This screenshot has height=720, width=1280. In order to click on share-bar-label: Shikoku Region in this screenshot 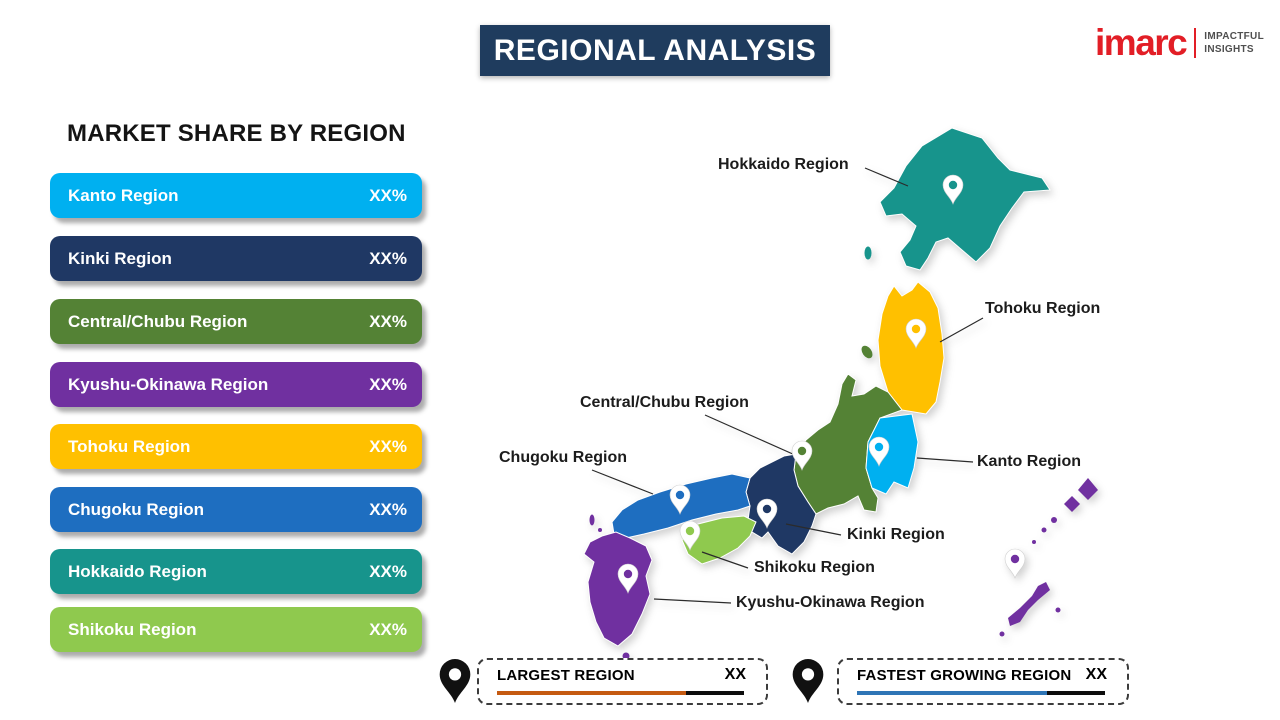, I will do `click(132, 629)`.